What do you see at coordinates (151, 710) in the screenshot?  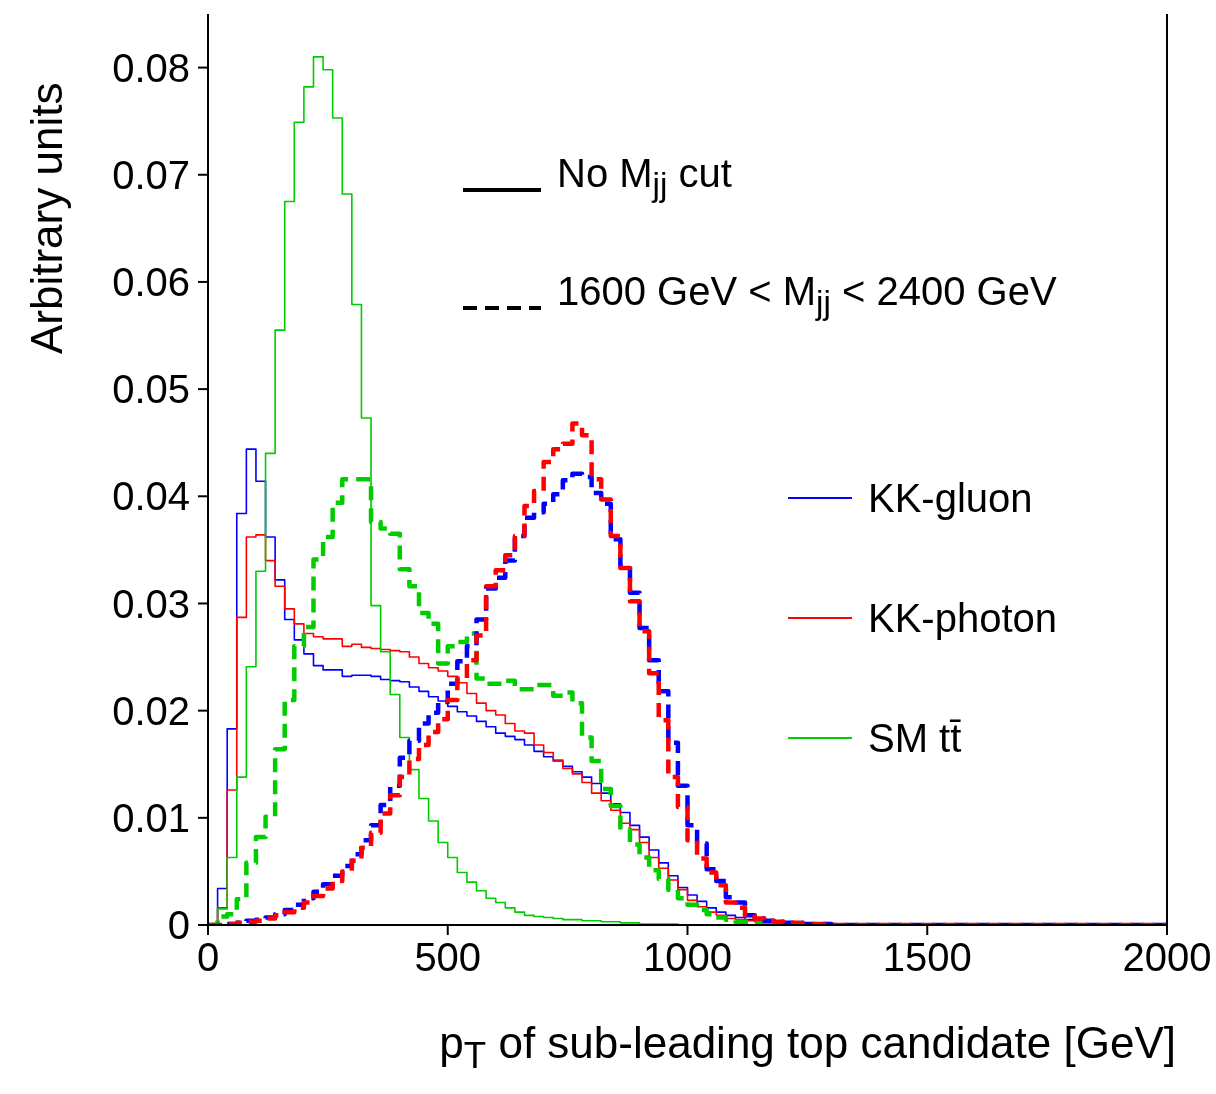 I see `y-tick-label: 0.02` at bounding box center [151, 710].